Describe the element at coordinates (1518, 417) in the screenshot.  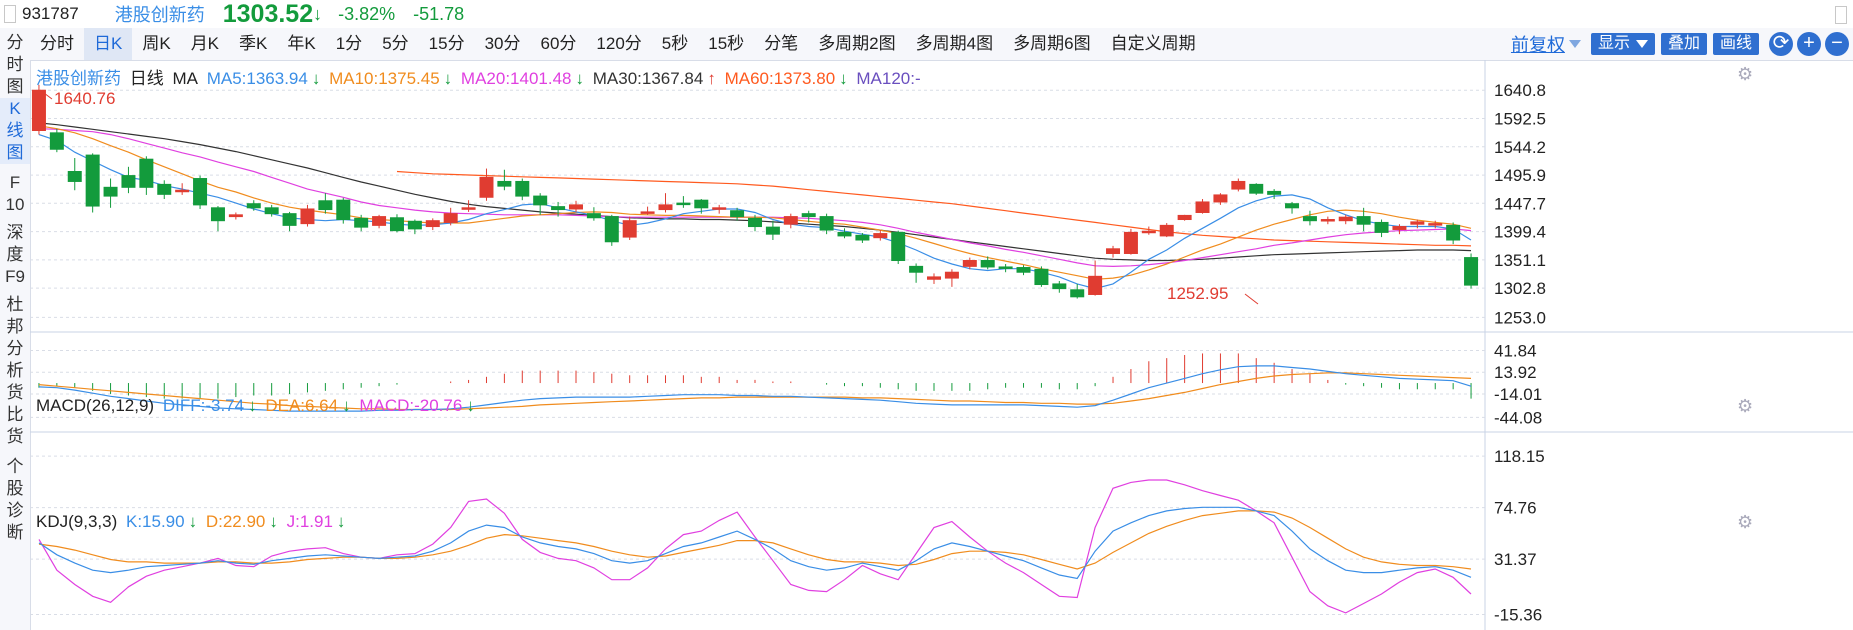
I see `macd-tick: -44.08` at that location.